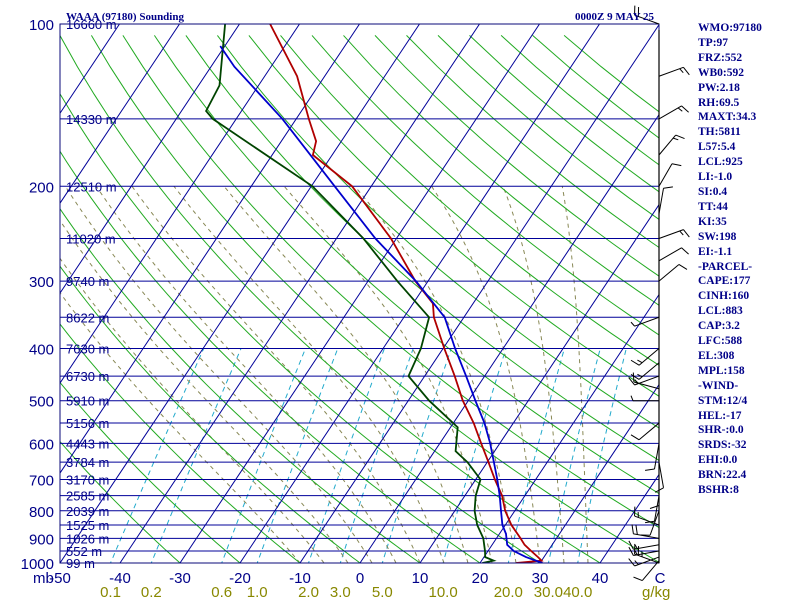 This screenshot has width=800, height=605. I want to click on temperature-tick-label: 0, so click(360, 578).